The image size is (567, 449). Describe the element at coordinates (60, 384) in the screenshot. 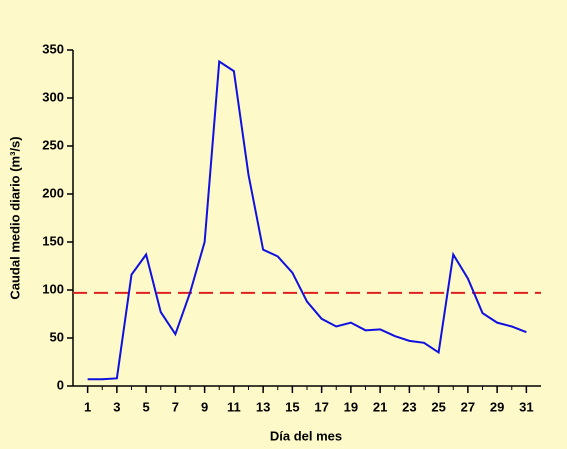

I see `y-tick-label: 0` at that location.